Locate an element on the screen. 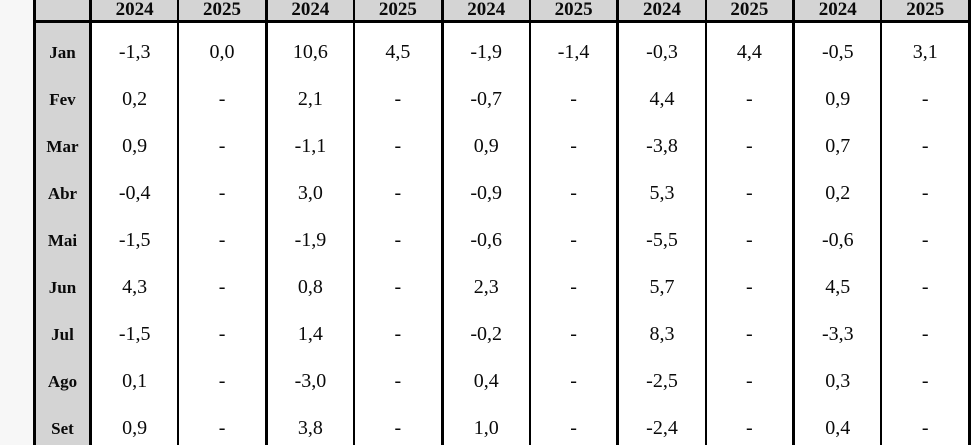  value-cell: -3,8 is located at coordinates (662, 139).